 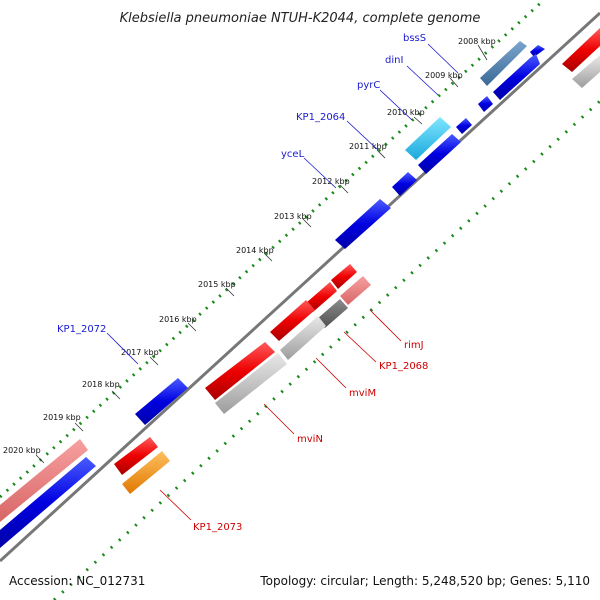 I want to click on tick-label: 2018 kbp, so click(x=101, y=384).